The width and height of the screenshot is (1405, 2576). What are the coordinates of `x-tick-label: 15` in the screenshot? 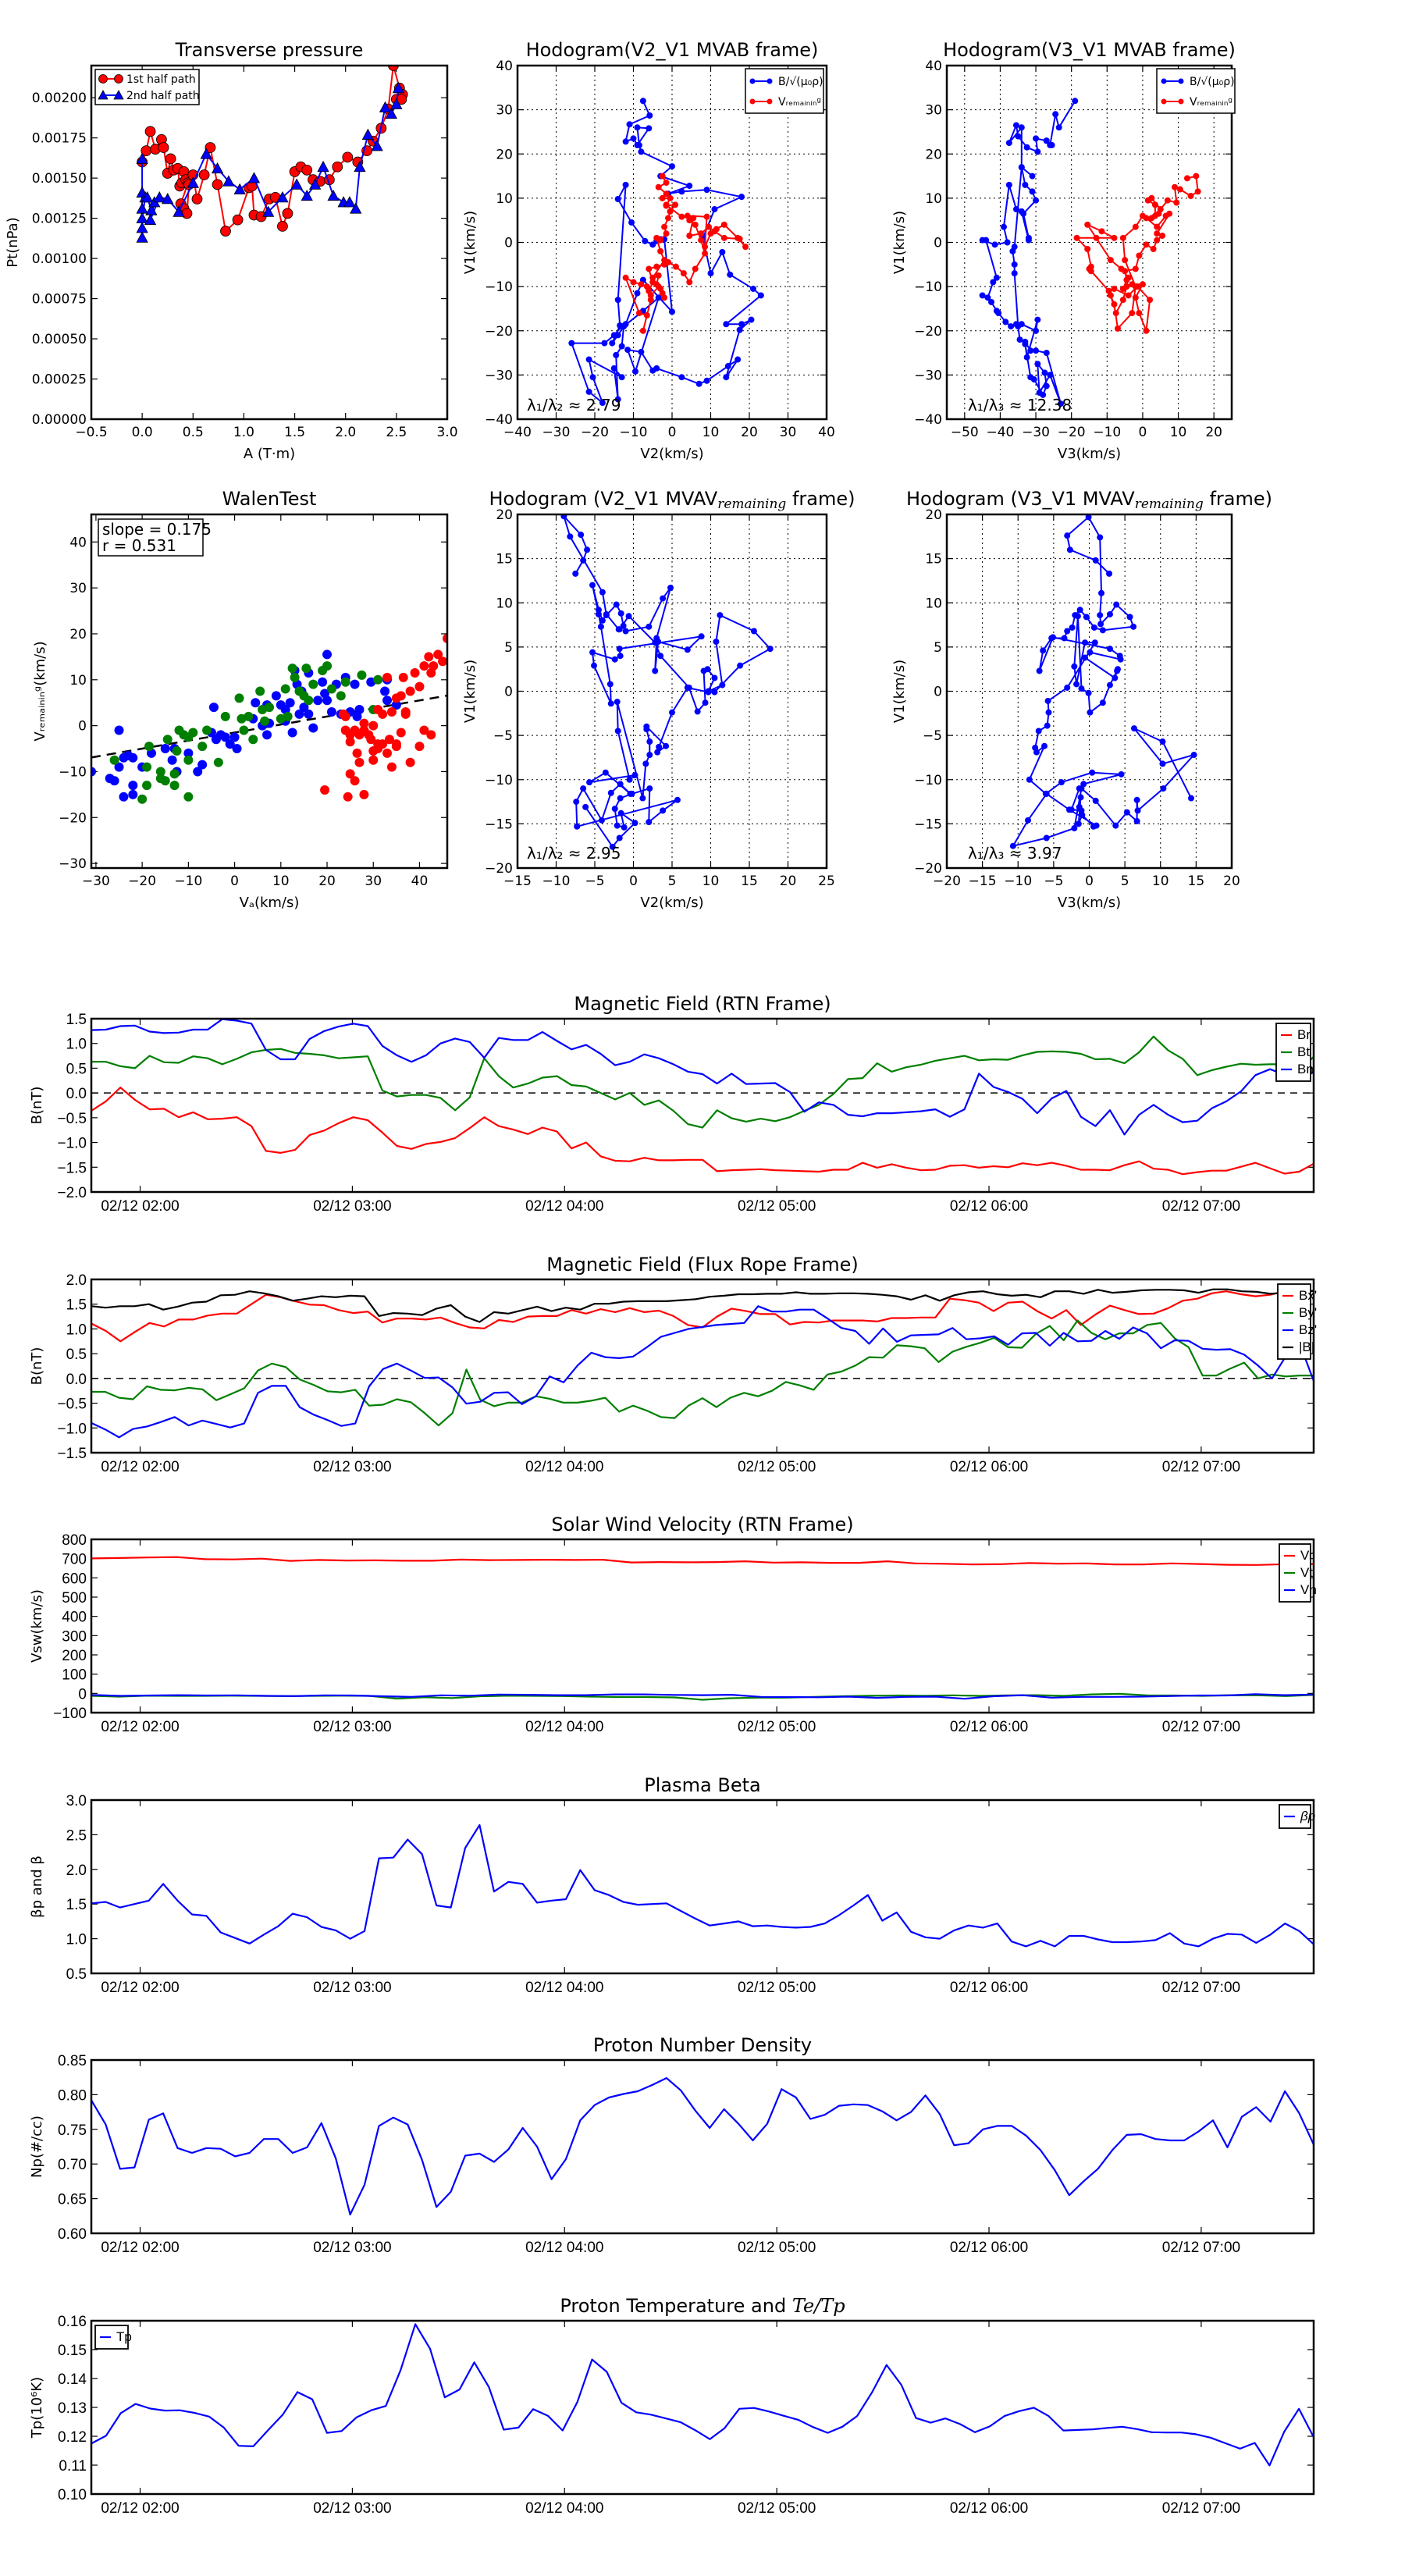 It's located at (1197, 881).